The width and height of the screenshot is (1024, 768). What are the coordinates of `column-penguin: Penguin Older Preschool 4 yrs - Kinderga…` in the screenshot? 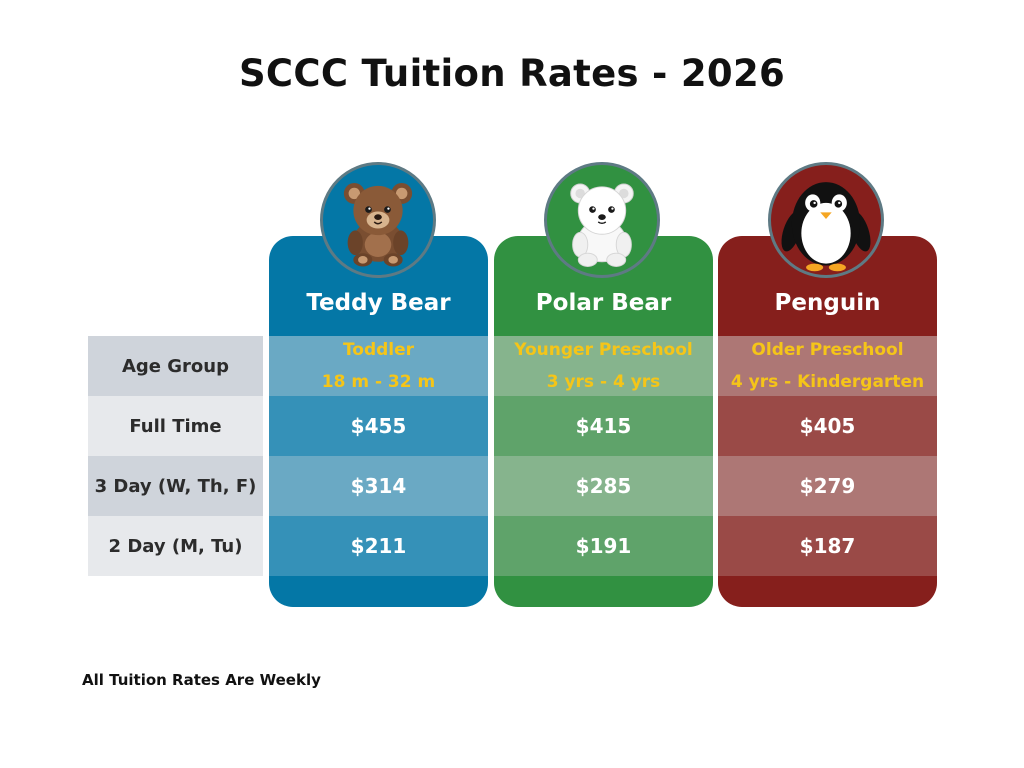 It's located at (827, 421).